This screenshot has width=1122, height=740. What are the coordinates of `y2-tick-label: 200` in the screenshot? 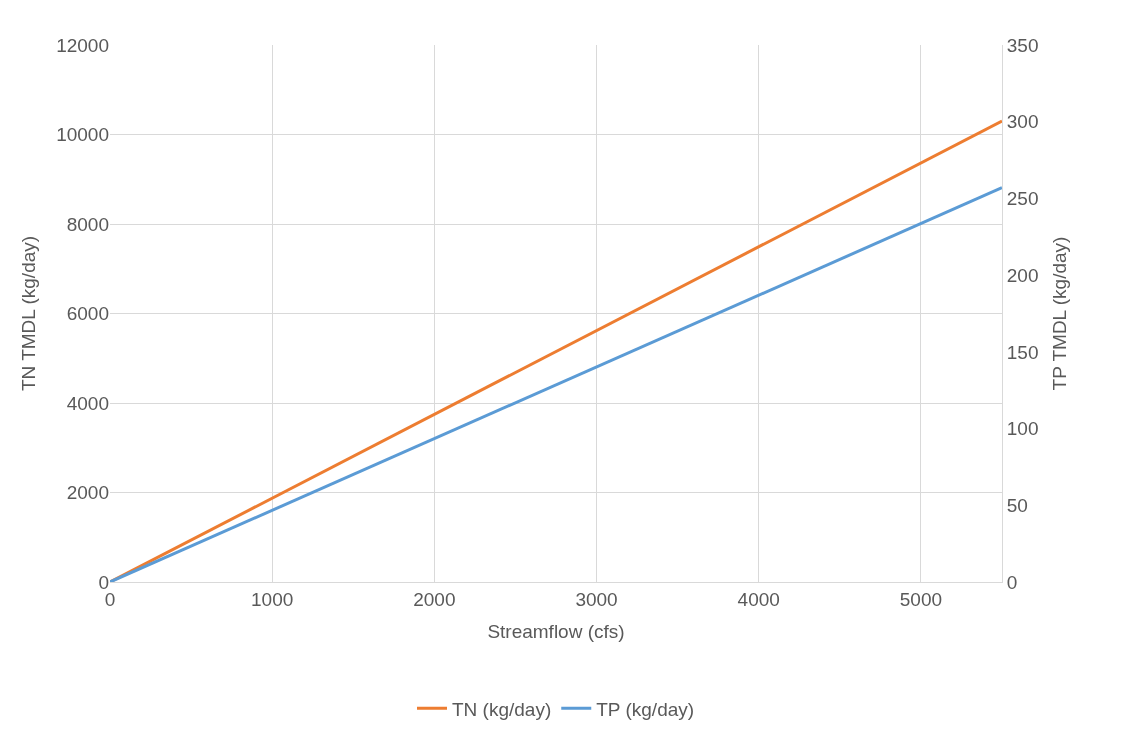 It's located at (1022, 275).